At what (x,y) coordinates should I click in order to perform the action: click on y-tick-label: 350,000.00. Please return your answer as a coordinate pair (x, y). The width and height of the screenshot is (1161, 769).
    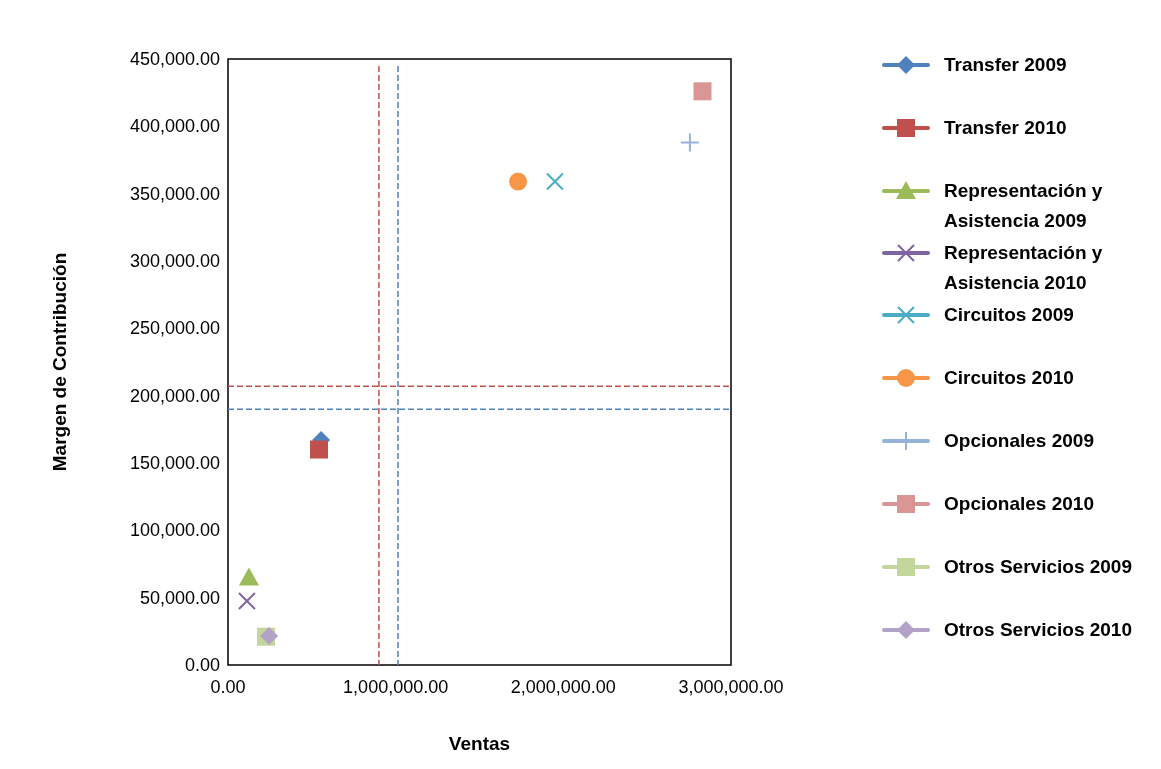
    Looking at the image, I should click on (174, 193).